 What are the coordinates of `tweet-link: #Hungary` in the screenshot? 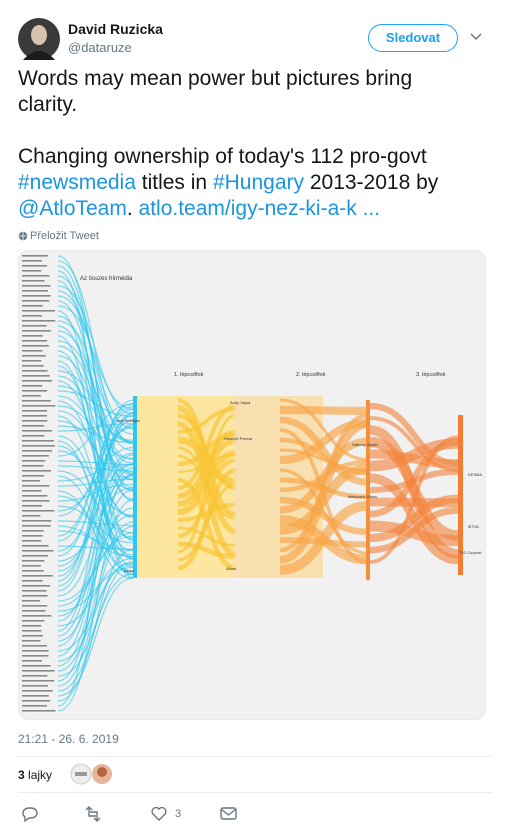 It's located at (258, 182).